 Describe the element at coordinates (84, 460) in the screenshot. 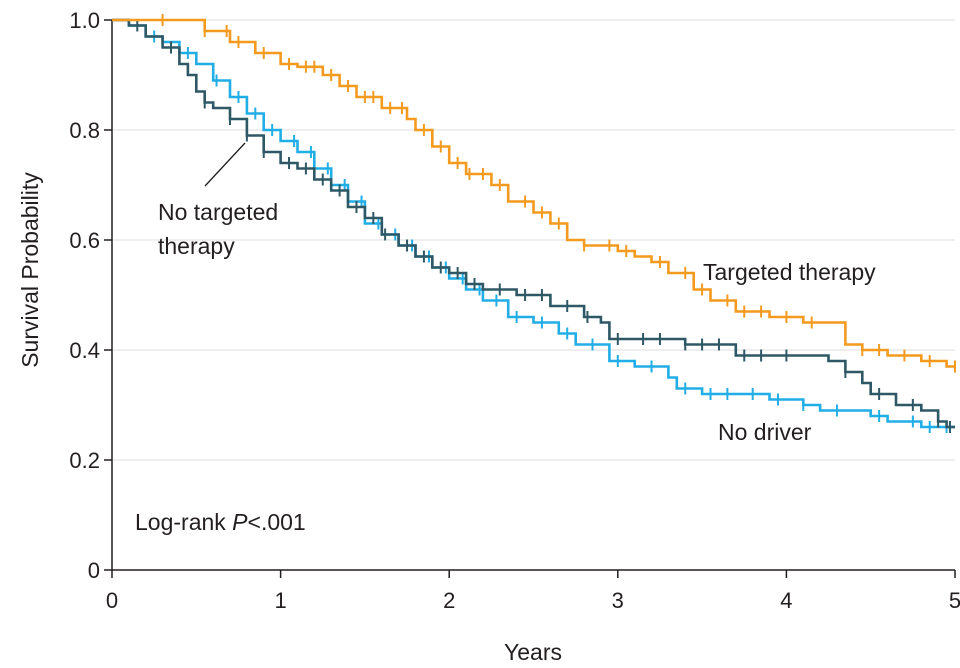

I see `y-tick-label: 0.2` at that location.